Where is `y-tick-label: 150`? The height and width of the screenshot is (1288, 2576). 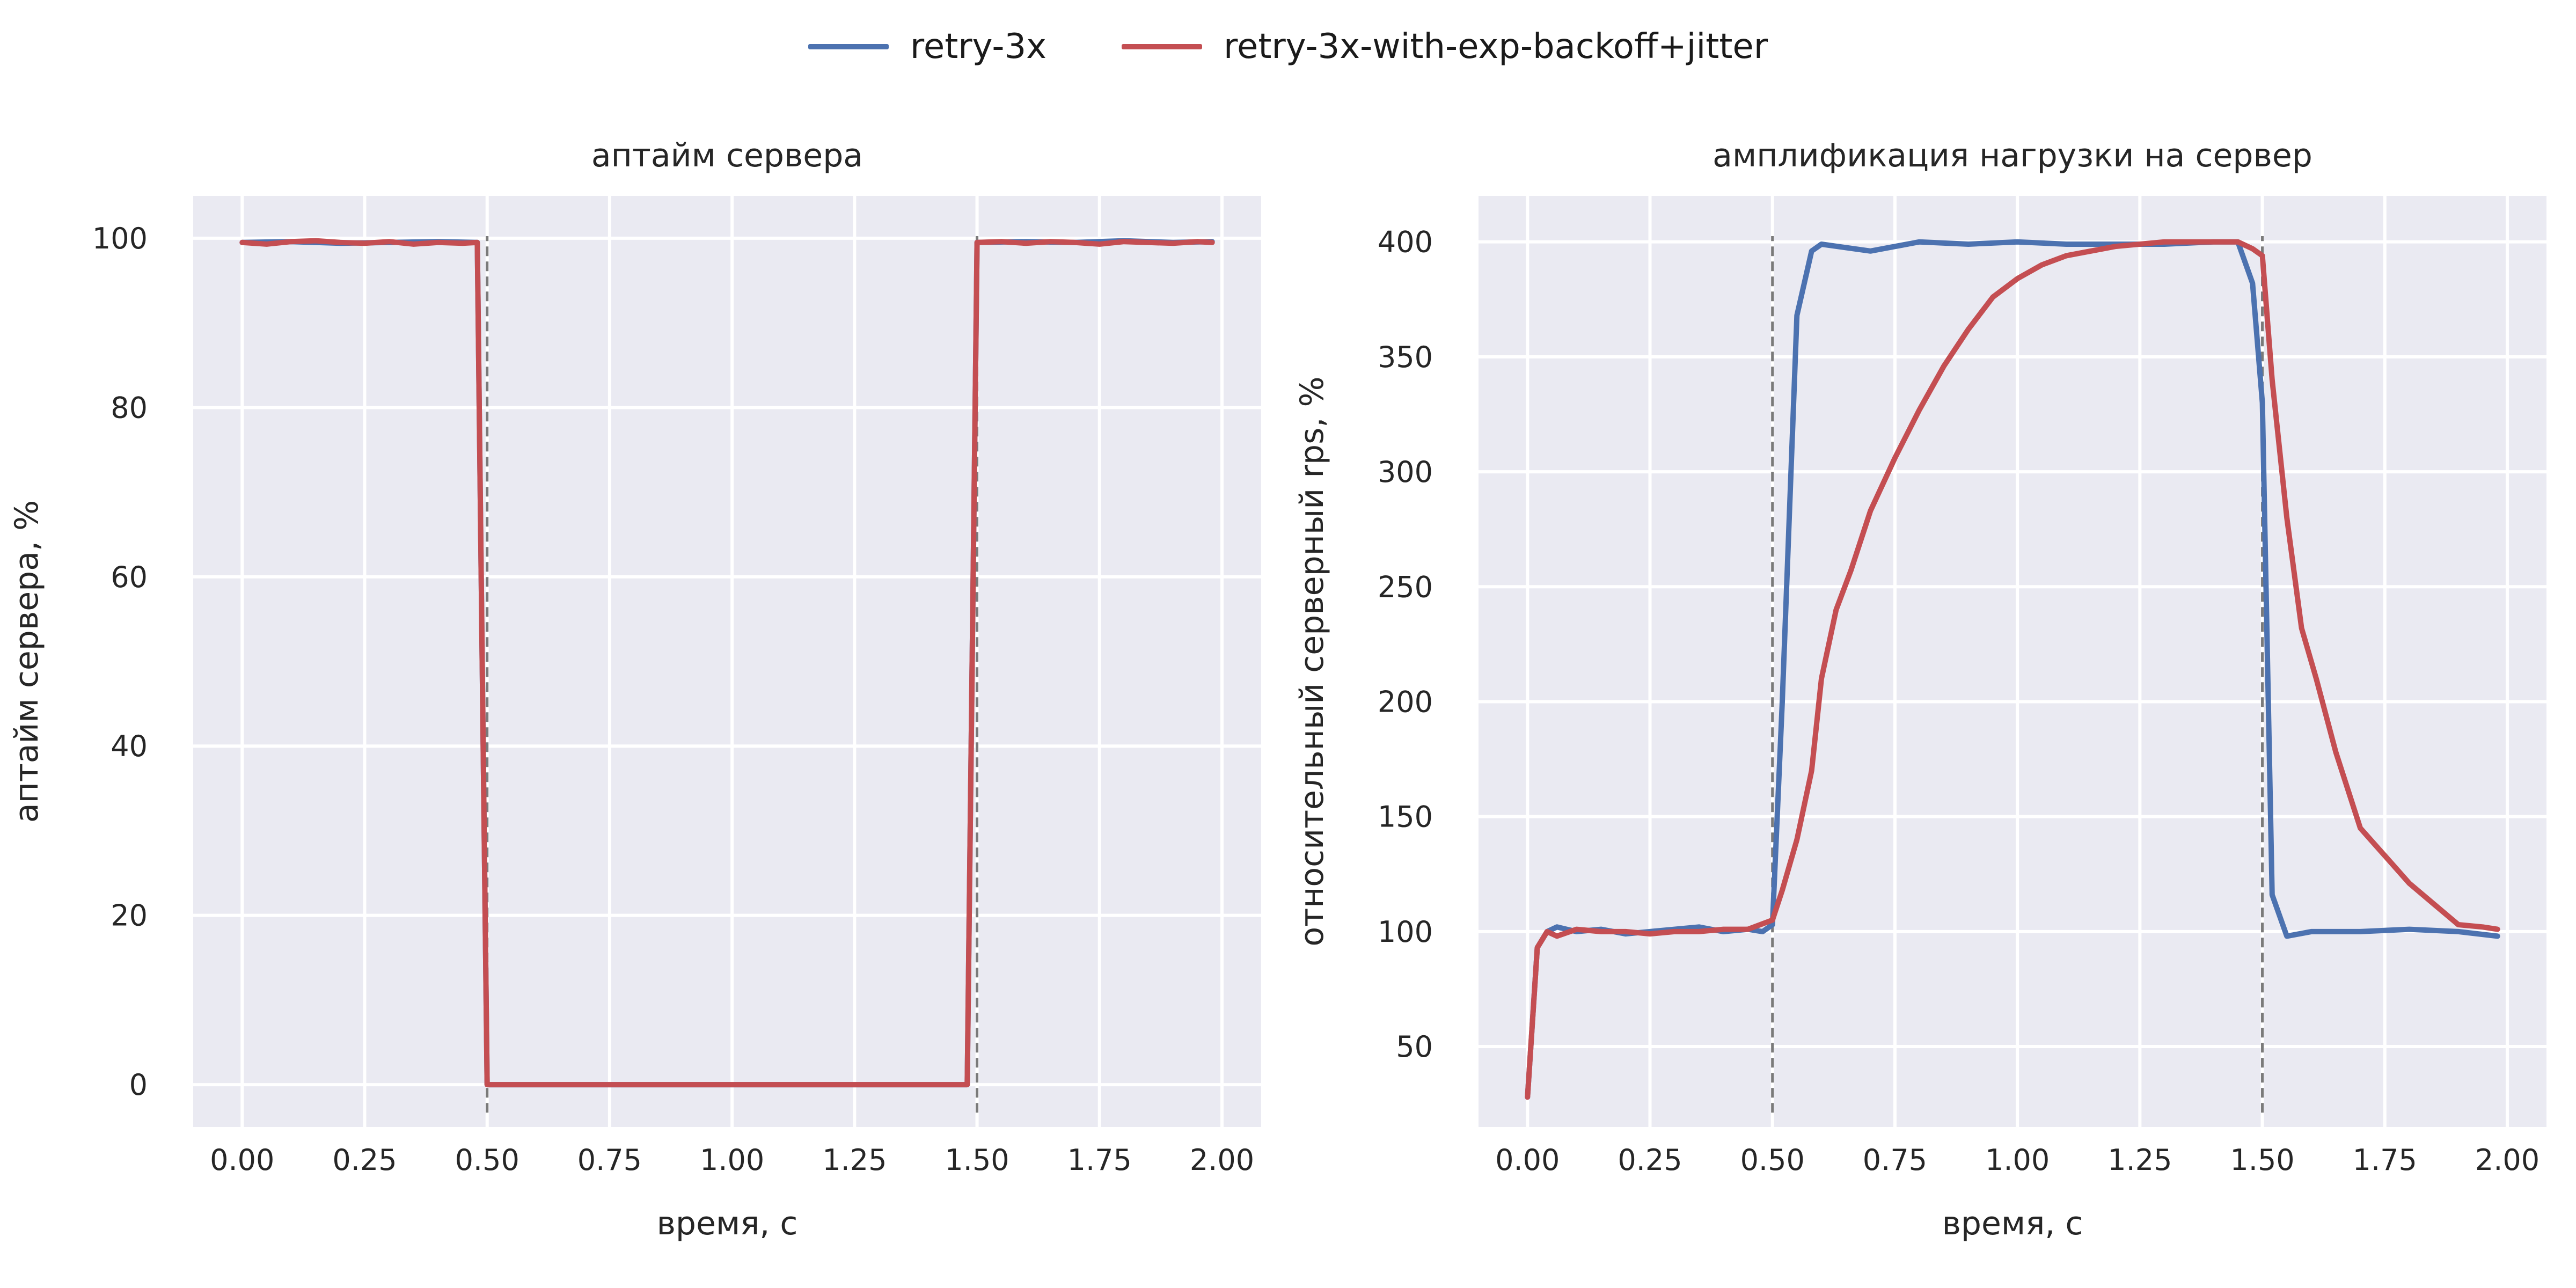
y-tick-label: 150 is located at coordinates (1405, 817).